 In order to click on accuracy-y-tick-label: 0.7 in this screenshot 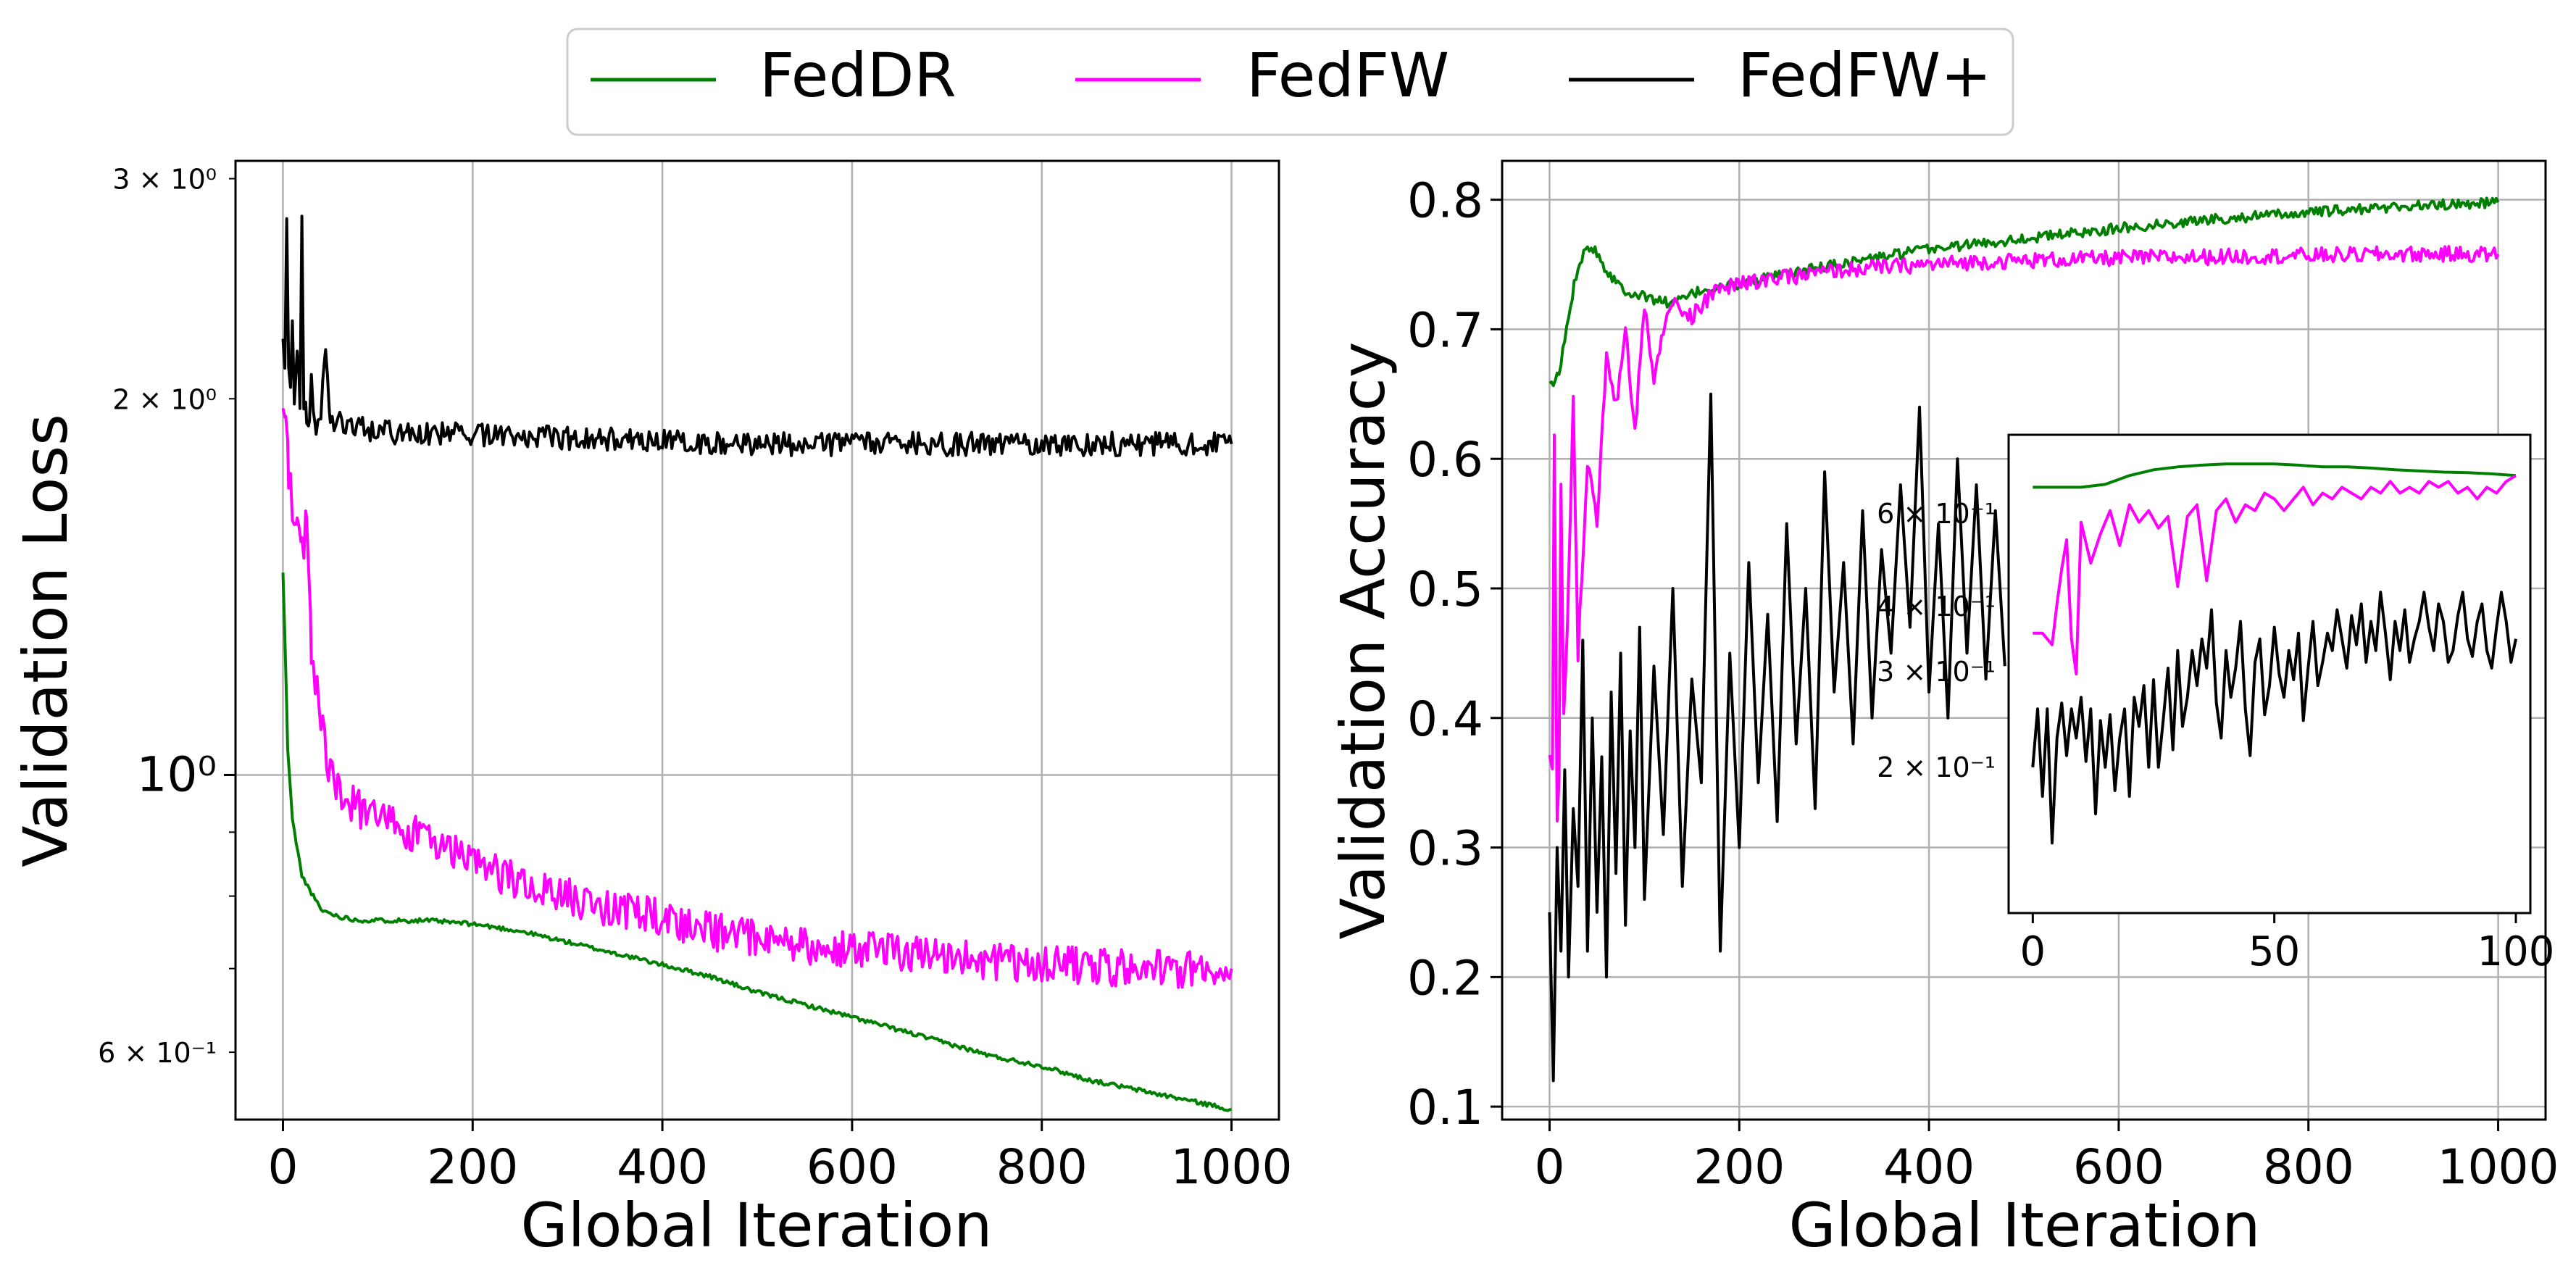, I will do `click(1445, 330)`.